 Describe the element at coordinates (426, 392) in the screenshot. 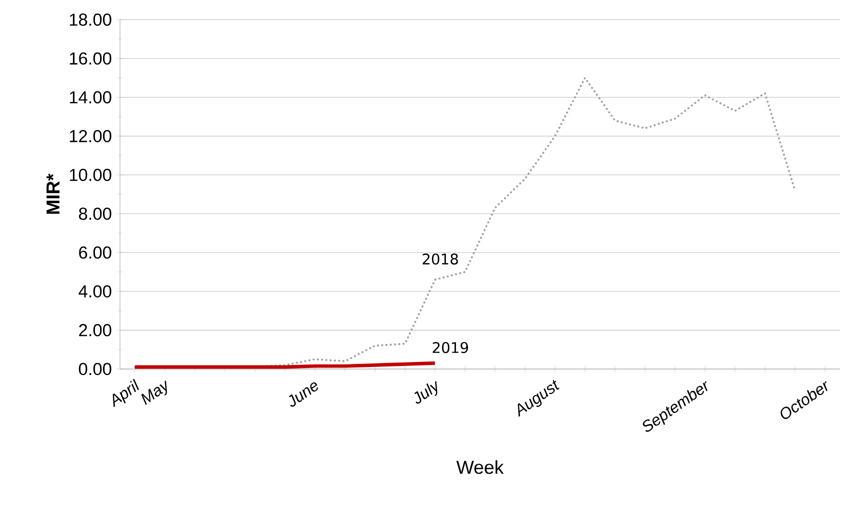

I see `x-tick-label: July` at that location.